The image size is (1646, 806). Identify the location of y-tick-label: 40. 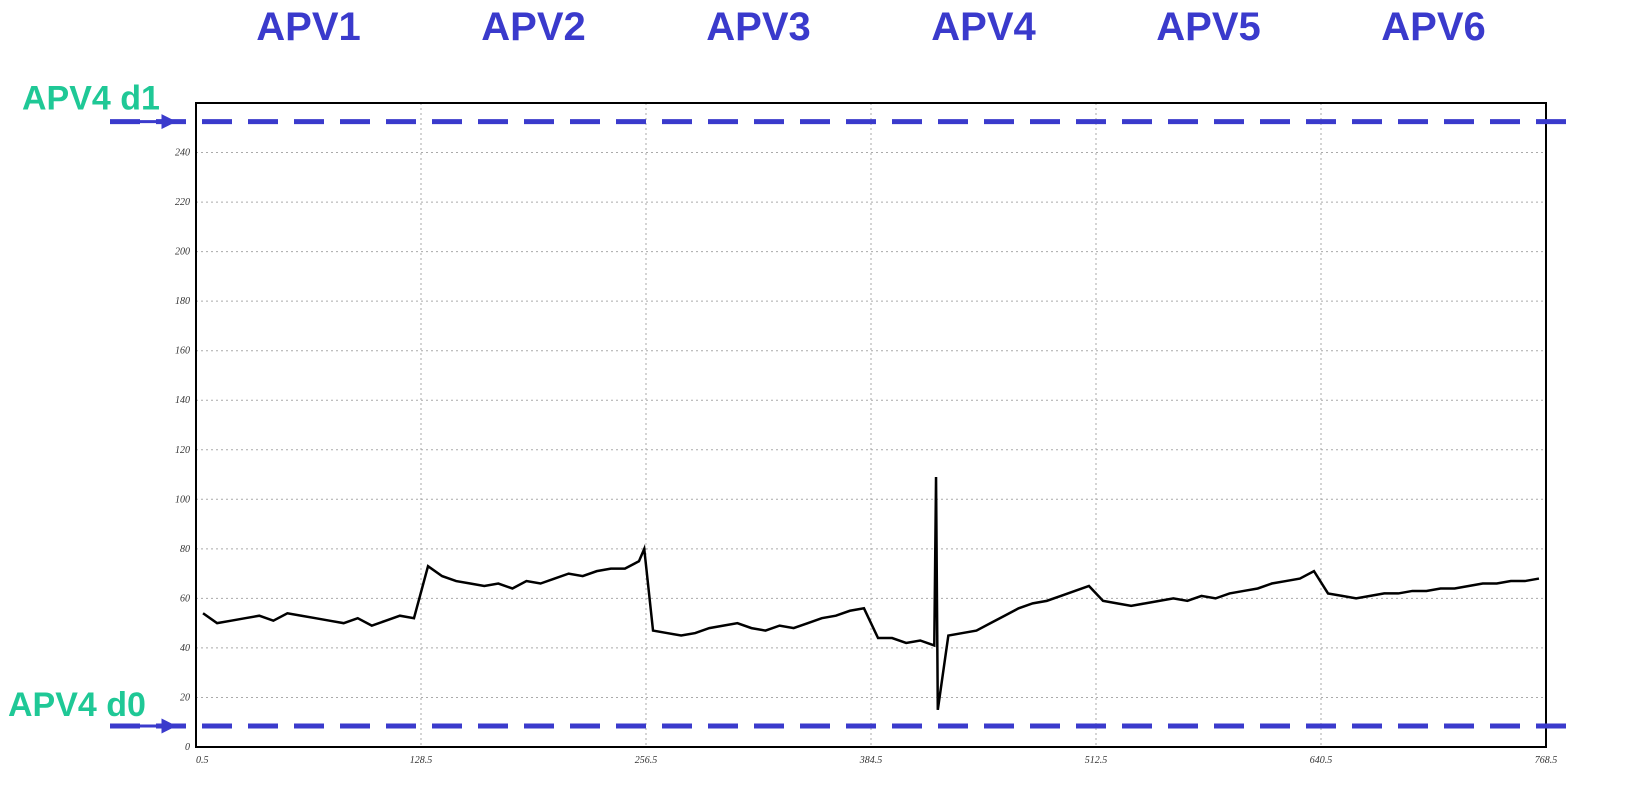
(185, 648).